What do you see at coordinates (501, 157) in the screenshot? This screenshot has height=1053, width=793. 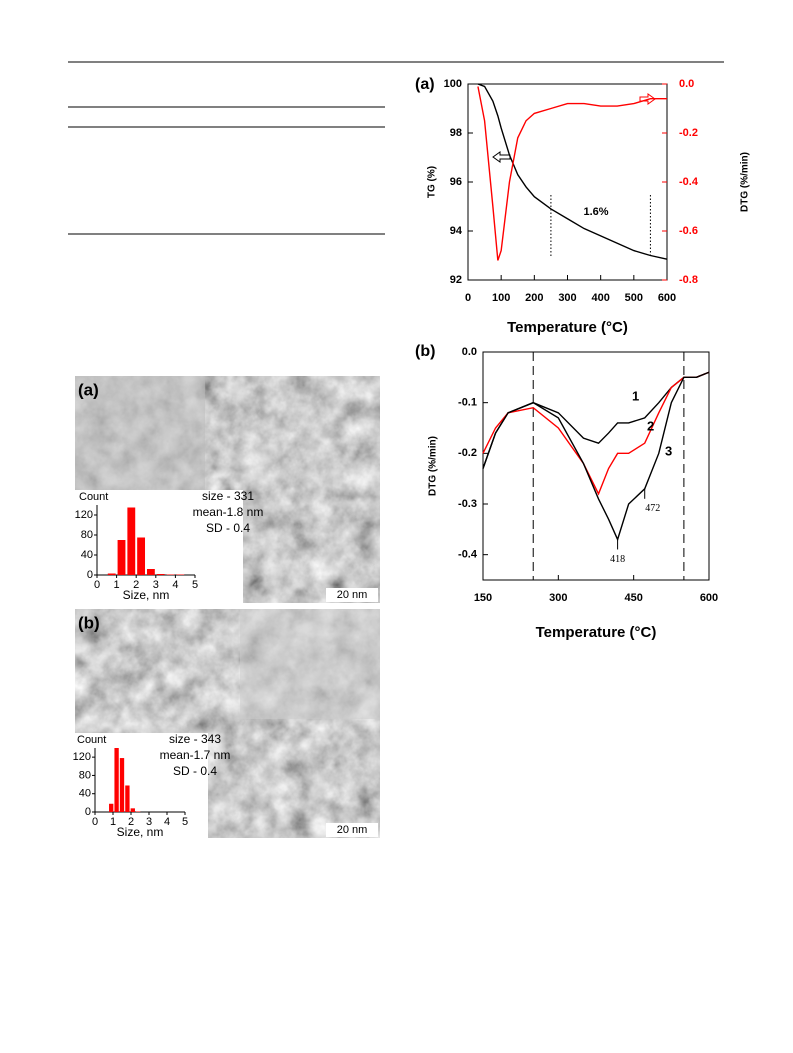 I see `arrow` at bounding box center [501, 157].